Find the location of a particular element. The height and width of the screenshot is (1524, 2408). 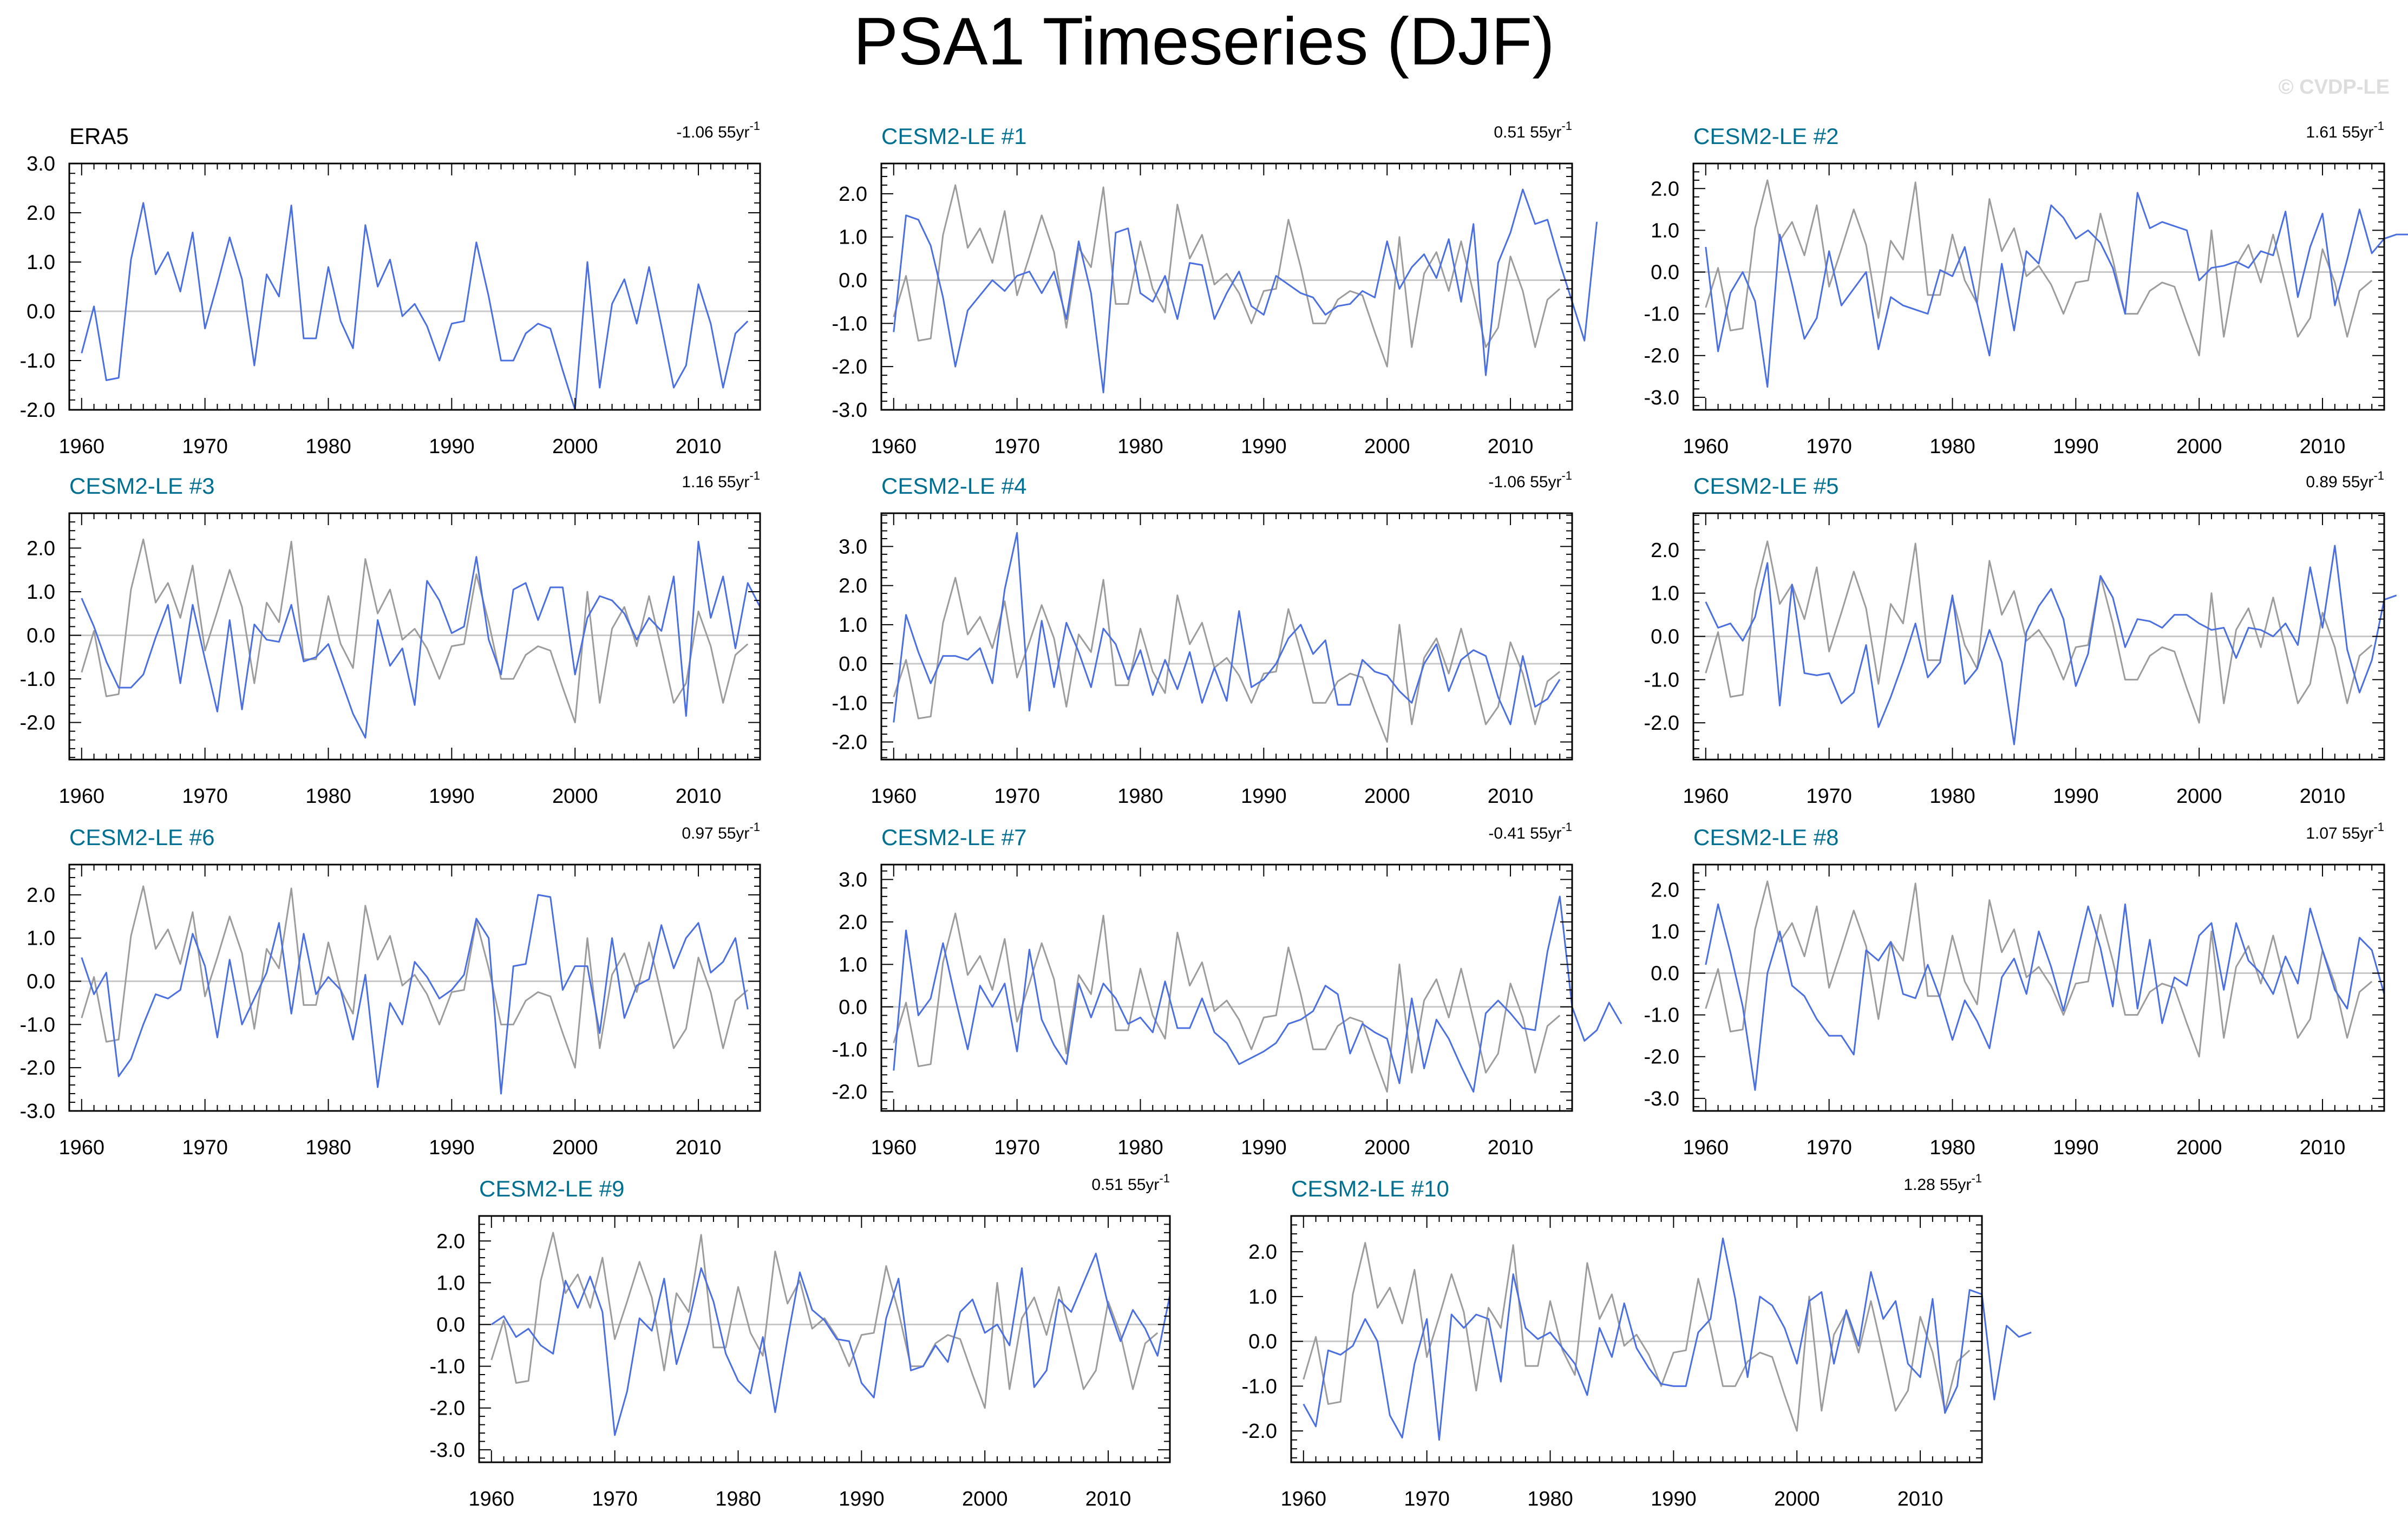

panel-title: CESM2-LE #1 is located at coordinates (953, 136).